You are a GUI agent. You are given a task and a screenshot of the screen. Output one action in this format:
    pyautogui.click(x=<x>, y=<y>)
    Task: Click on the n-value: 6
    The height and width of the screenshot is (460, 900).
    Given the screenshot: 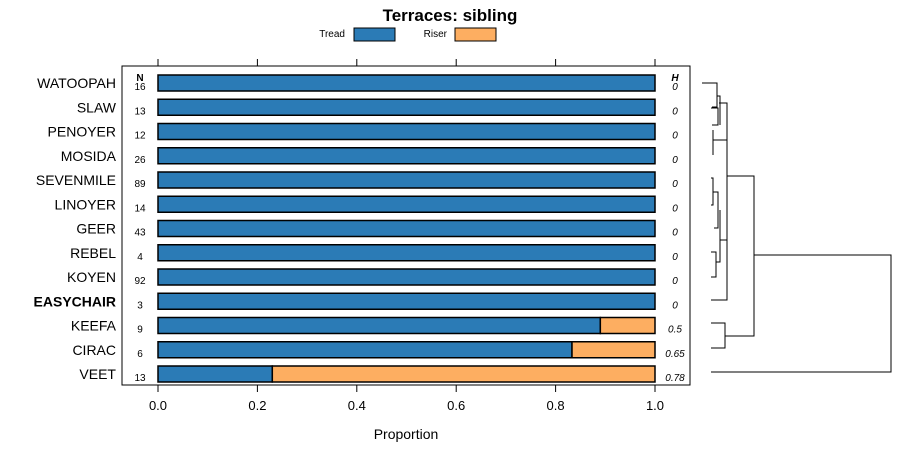 What is the action you would take?
    pyautogui.click(x=140, y=354)
    